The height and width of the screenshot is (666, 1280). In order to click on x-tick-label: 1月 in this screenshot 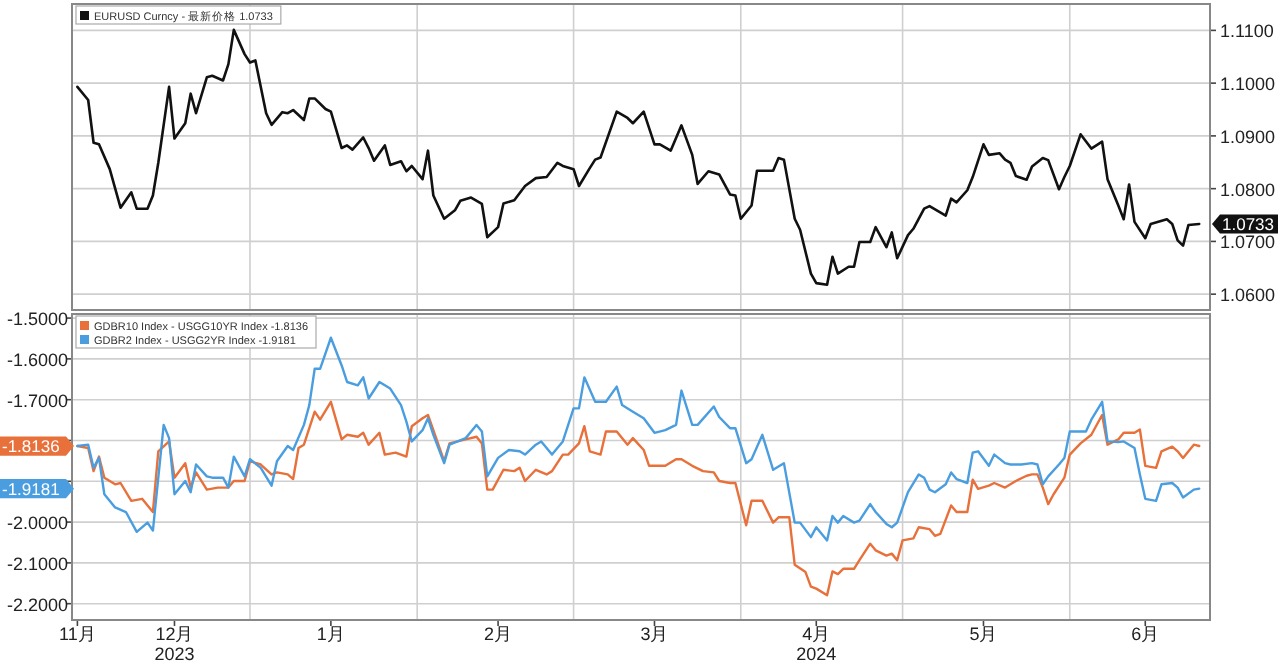, I will do `click(330, 634)`.